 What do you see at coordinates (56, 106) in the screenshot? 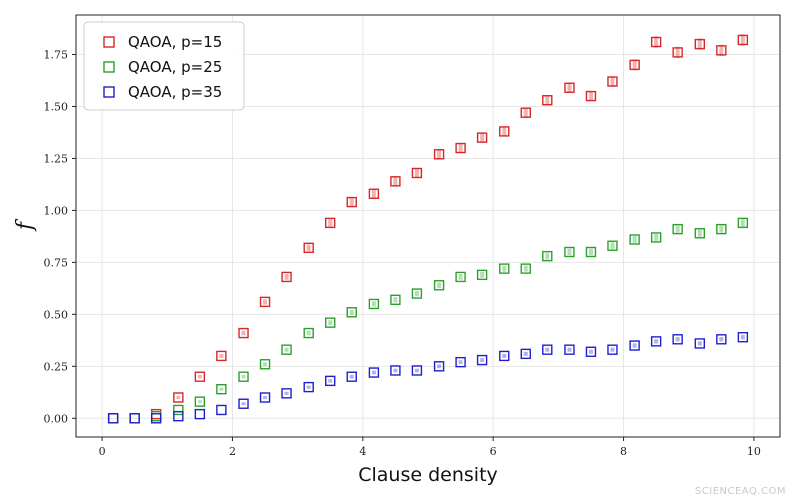
I see `y-tick-label: 1.50` at bounding box center [56, 106].